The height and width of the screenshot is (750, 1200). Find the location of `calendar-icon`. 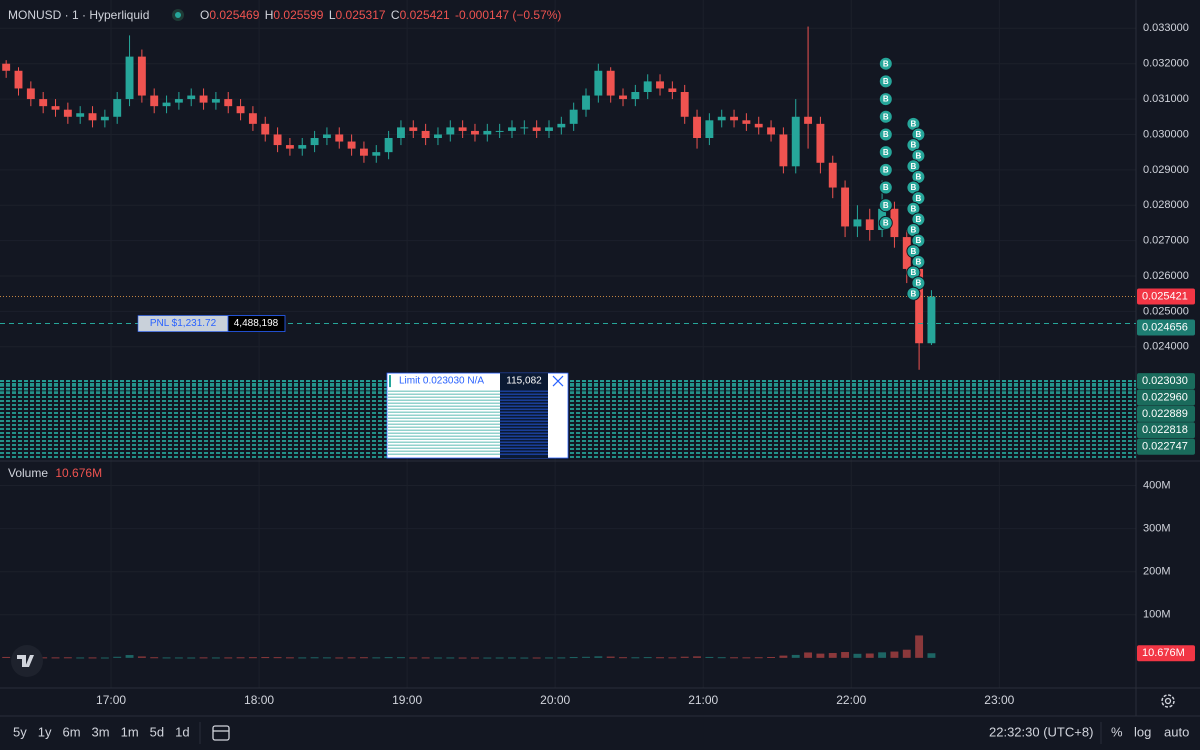

calendar-icon is located at coordinates (221, 733).